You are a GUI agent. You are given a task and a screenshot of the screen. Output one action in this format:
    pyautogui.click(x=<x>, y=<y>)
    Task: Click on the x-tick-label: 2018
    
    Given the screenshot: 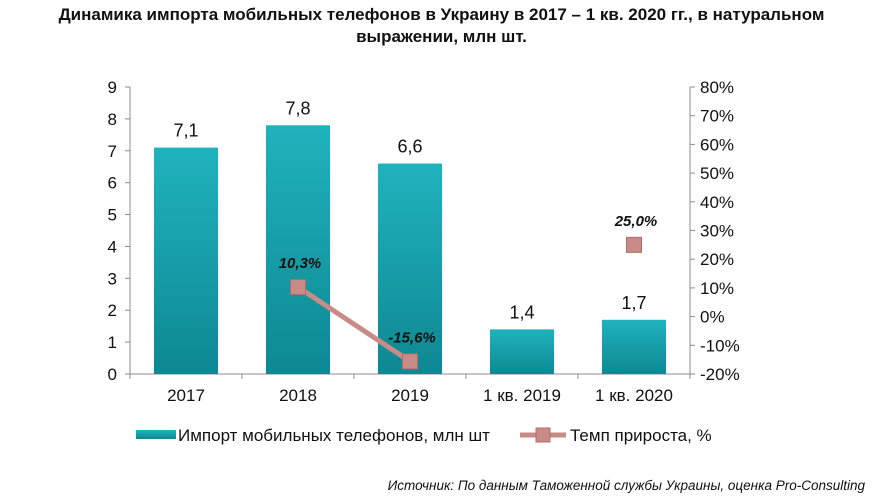 What is the action you would take?
    pyautogui.click(x=298, y=395)
    